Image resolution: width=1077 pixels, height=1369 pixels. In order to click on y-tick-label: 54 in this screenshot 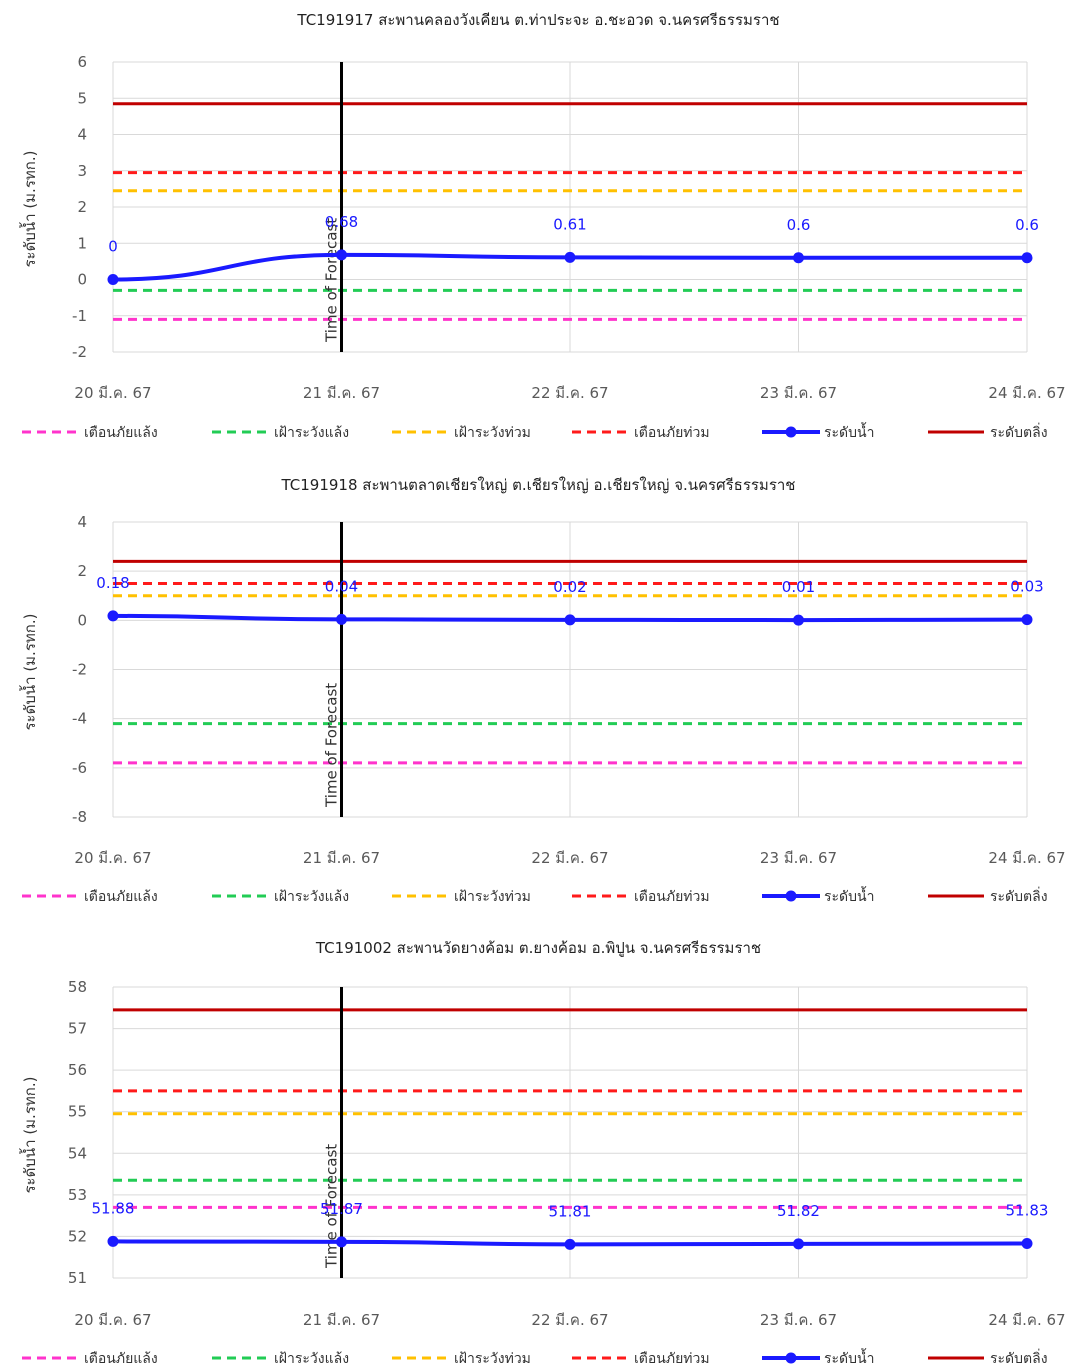, I will do `click(77, 1153)`.